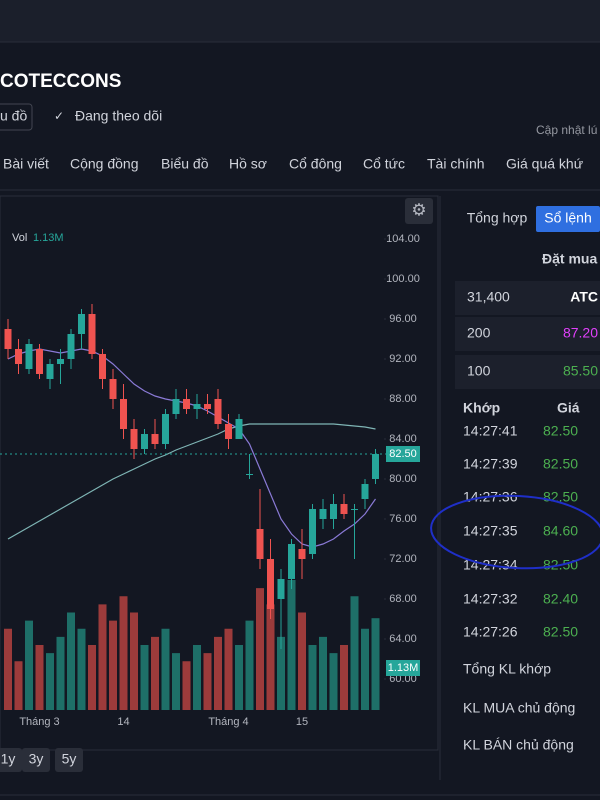 The width and height of the screenshot is (600, 800). I want to click on nav-tab: Hồ sơ, so click(248, 164).